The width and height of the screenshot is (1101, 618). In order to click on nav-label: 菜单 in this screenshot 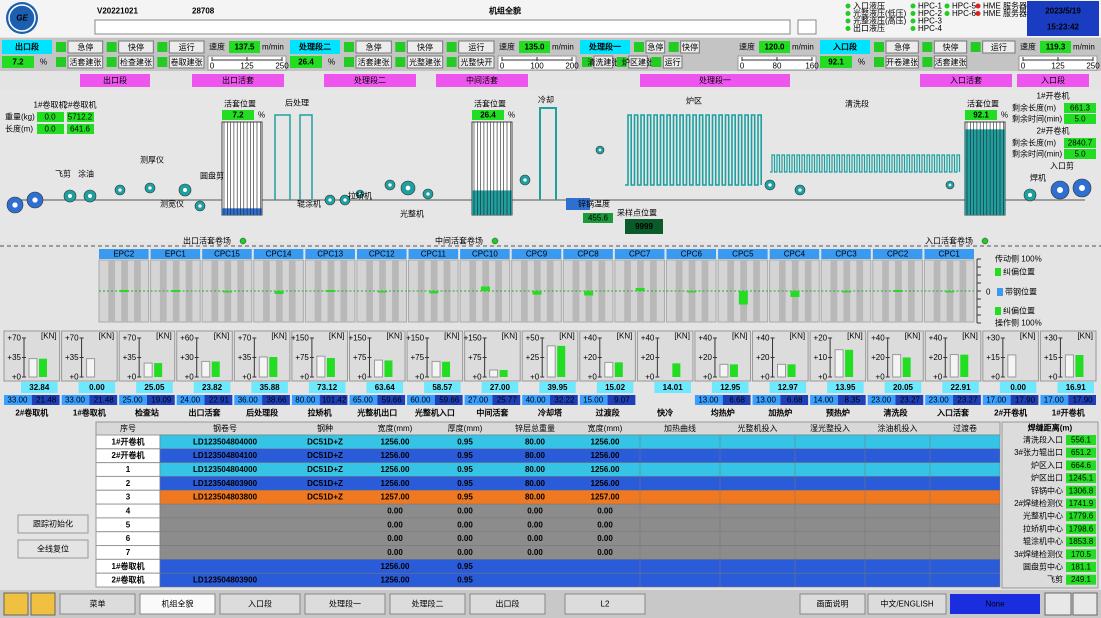, I will do `click(98, 604)`.